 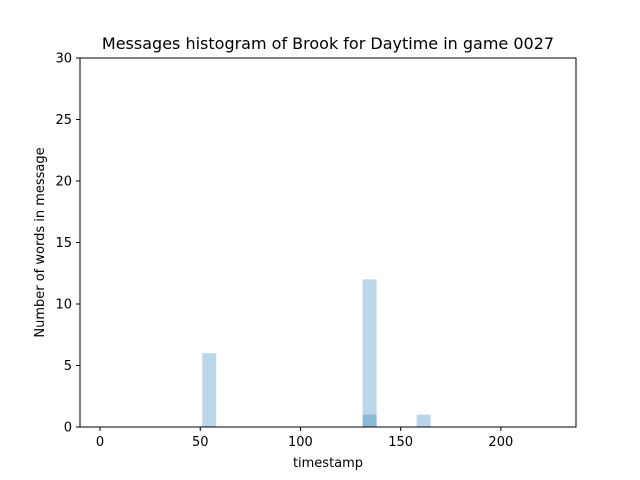 I want to click on y-tick-label-3: 15, so click(x=63, y=243).